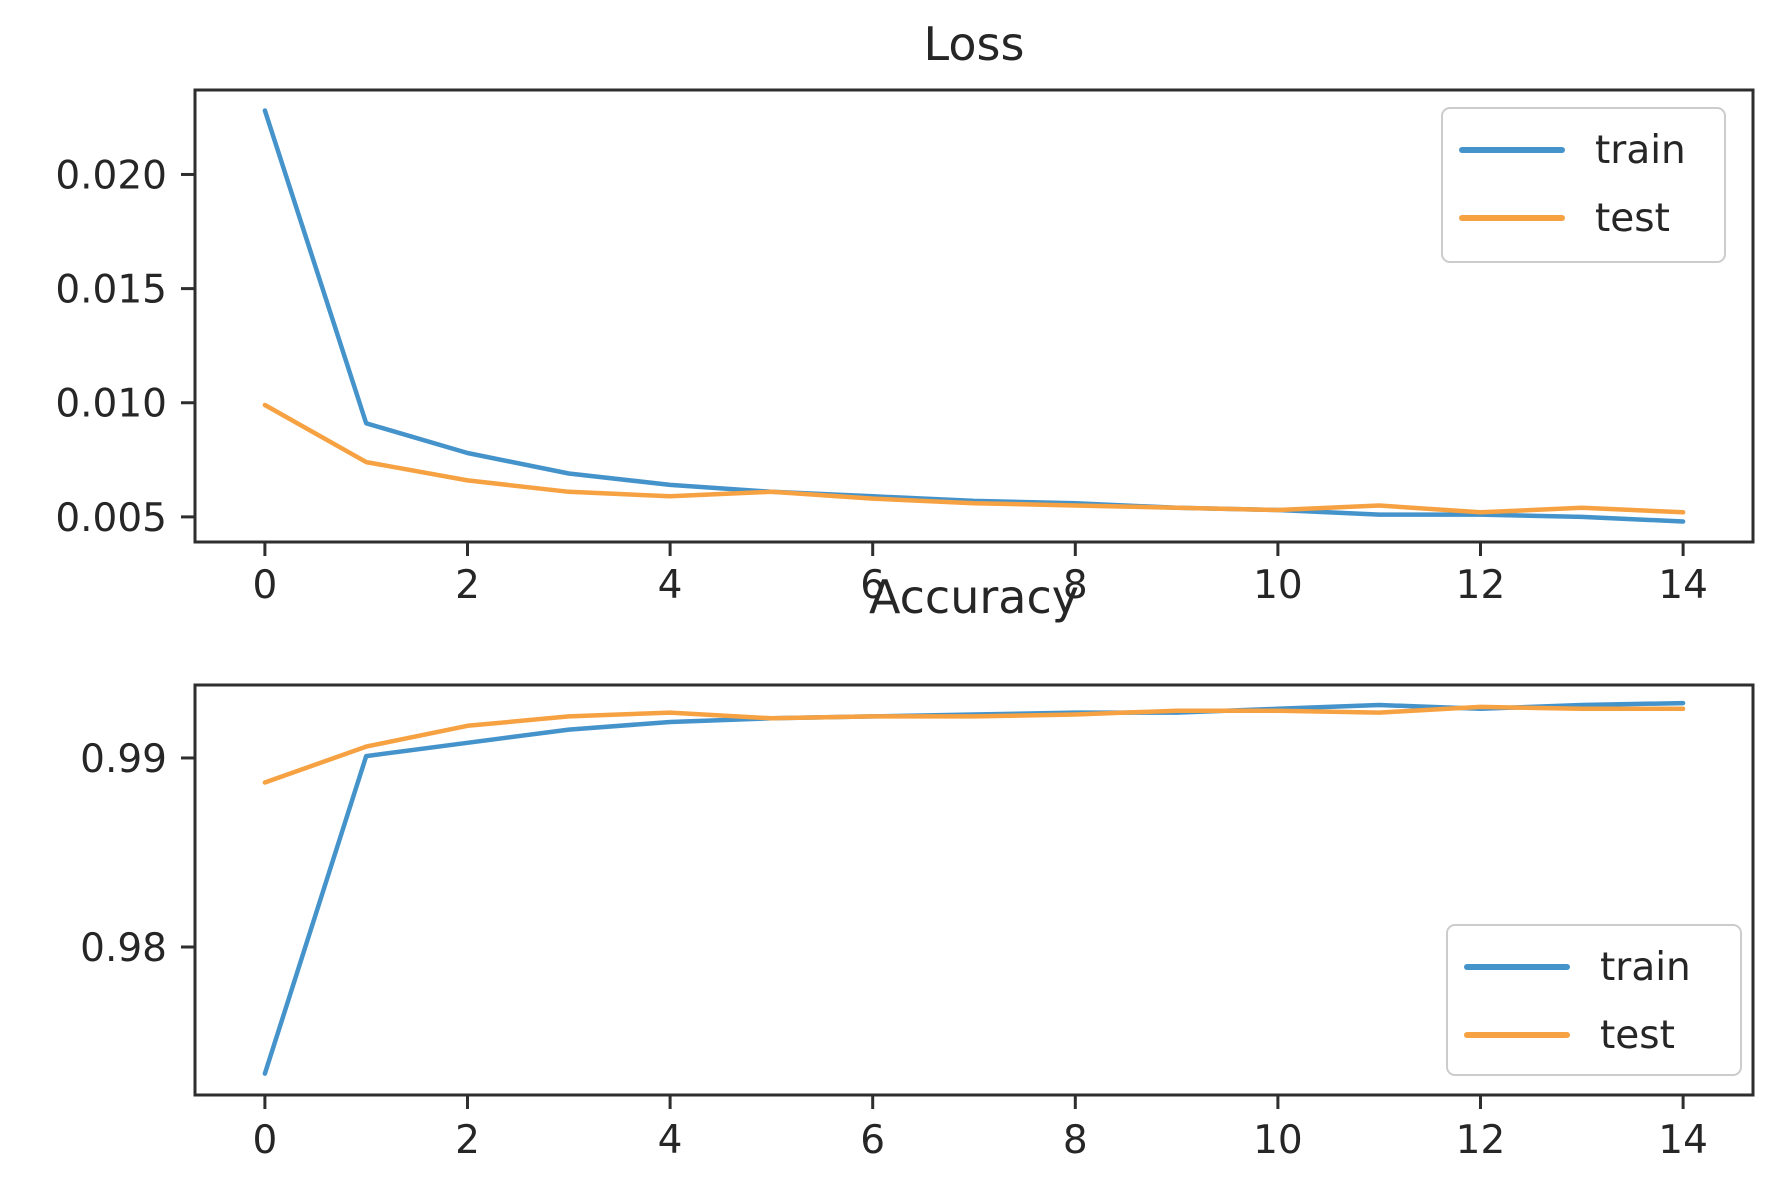 This screenshot has width=1783, height=1201. I want to click on loss-legend-train-label: train, so click(1640, 150).